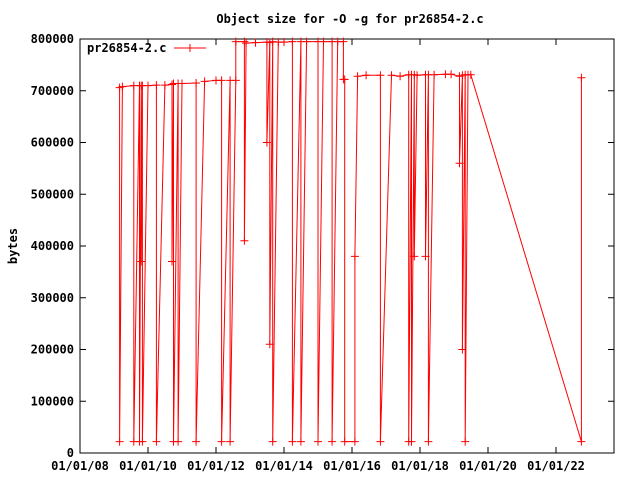  I want to click on x-tick-label: 01/01/16, so click(352, 466).